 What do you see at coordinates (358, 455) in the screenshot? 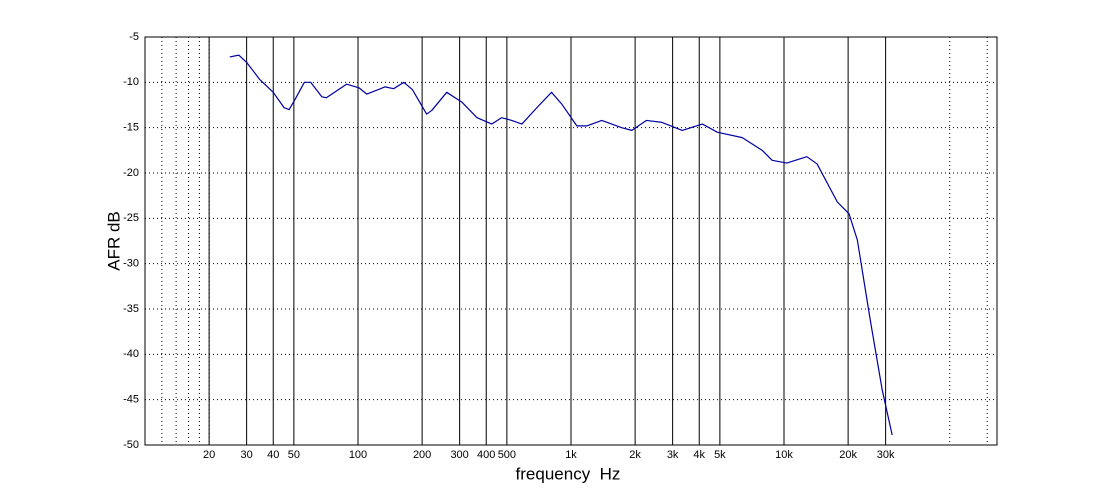
I see `x-tick-label: 100` at bounding box center [358, 455].